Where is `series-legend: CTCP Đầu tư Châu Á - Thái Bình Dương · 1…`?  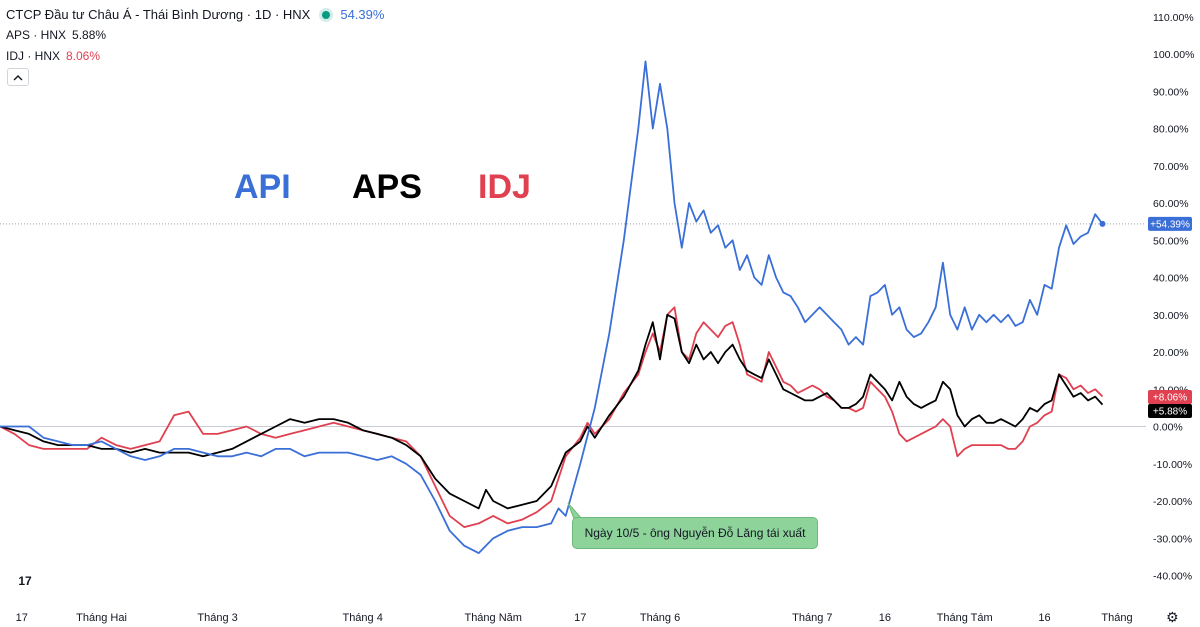 series-legend: CTCP Đầu tư Châu Á - Thái Bình Dương · 1… is located at coordinates (195, 35).